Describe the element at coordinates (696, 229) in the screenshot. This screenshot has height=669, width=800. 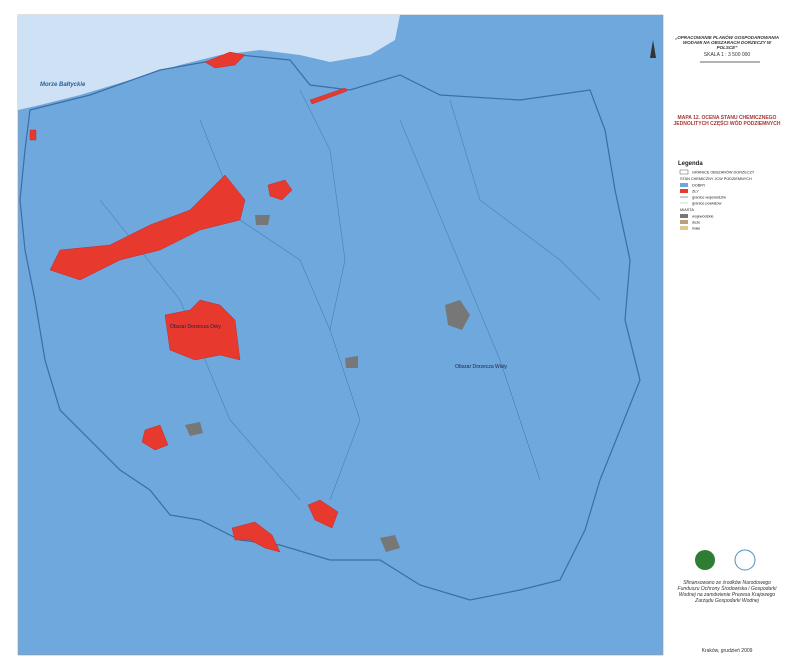
I see `legend-item: małe` at that location.